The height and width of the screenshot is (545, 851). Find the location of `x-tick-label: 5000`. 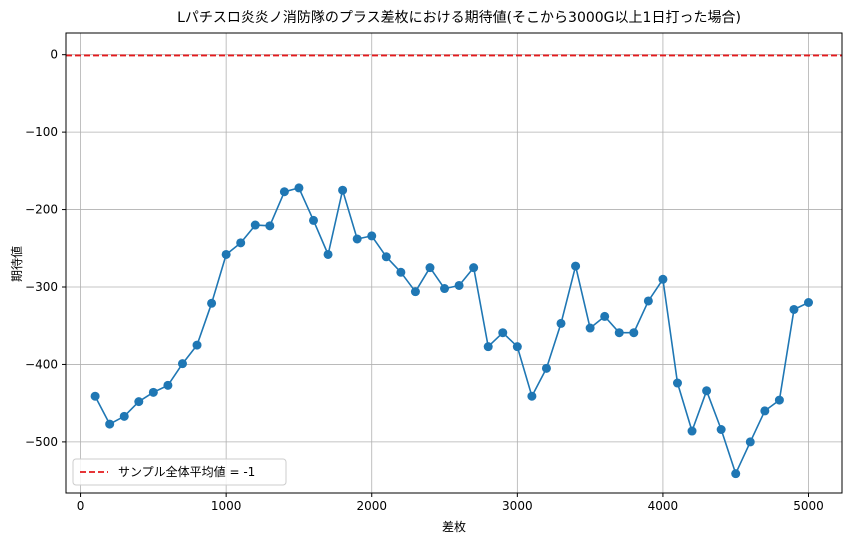

x-tick-label: 5000 is located at coordinates (808, 506).